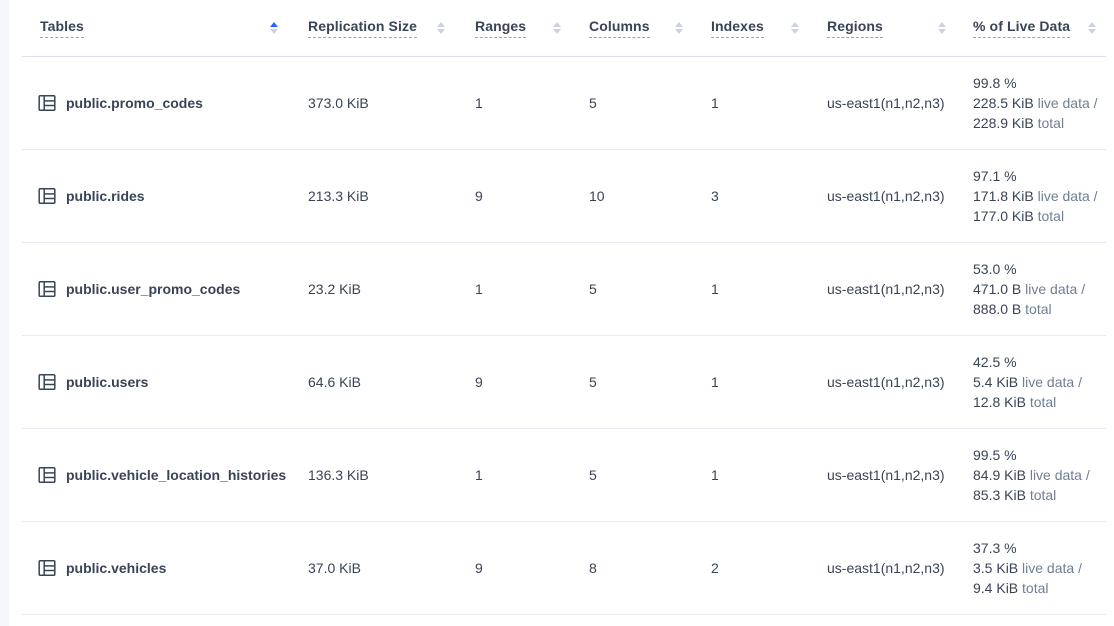 This screenshot has height=626, width=1114. Describe the element at coordinates (334, 382) in the screenshot. I see `replication-size-cell: 64.6 KiB` at that location.